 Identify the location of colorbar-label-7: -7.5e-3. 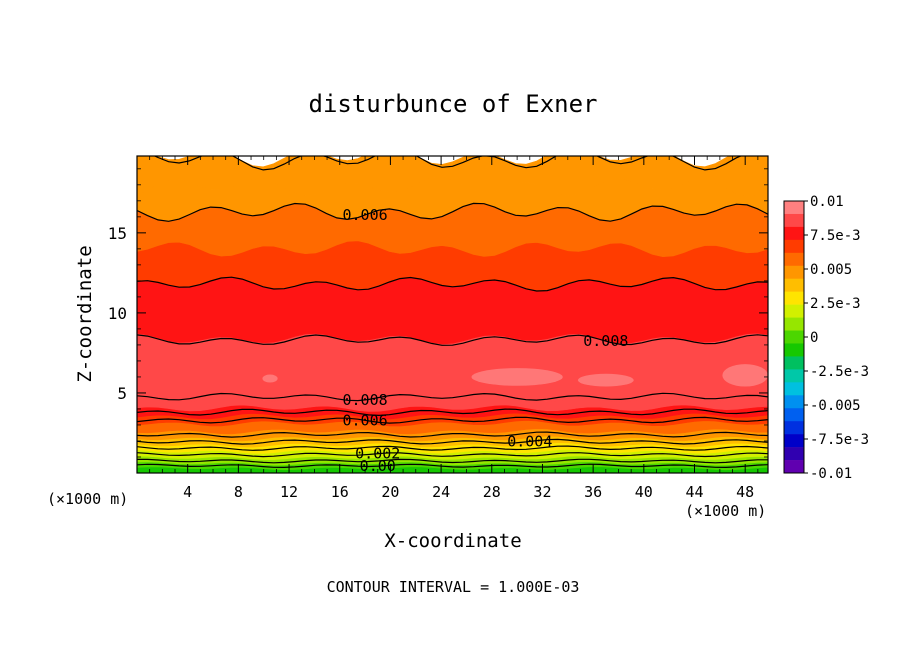
(839, 440).